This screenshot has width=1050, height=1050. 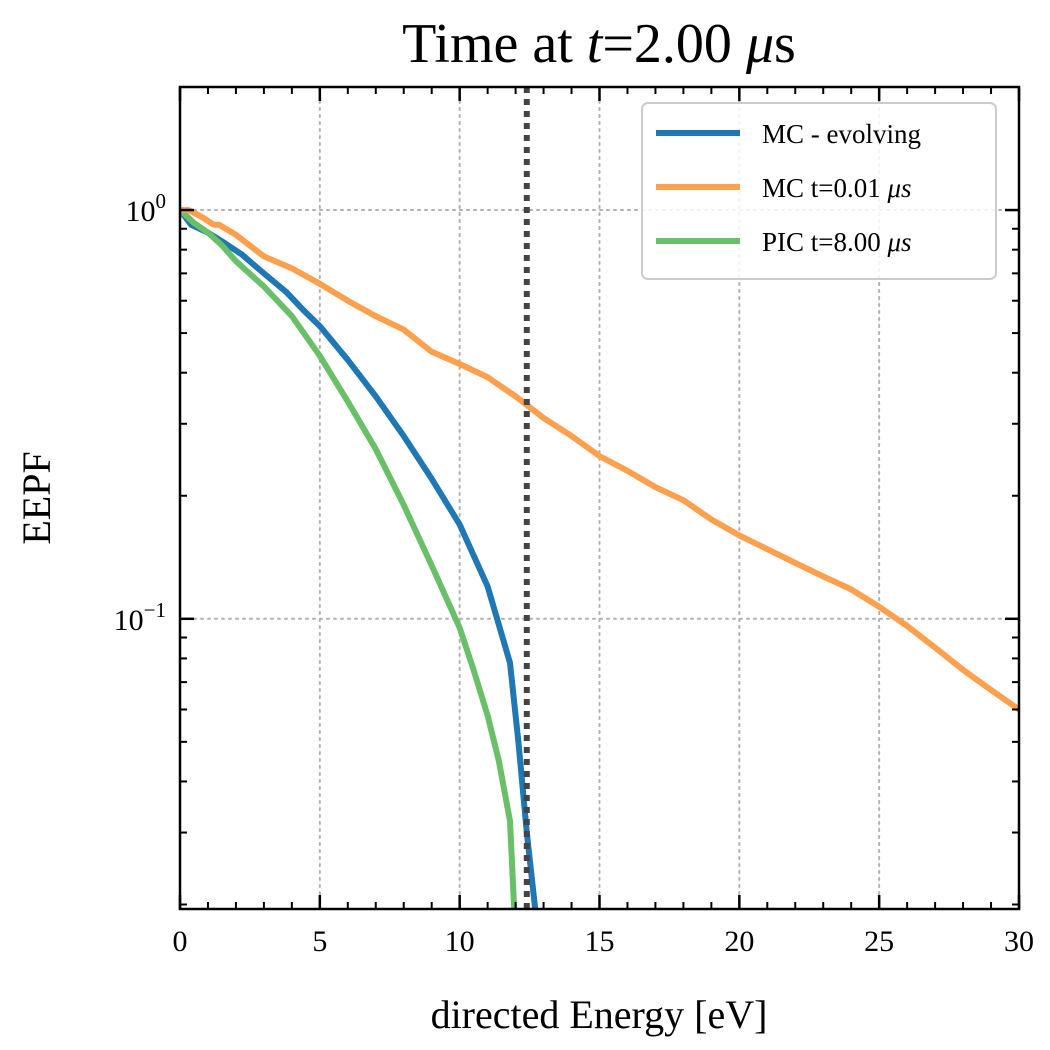 What do you see at coordinates (146, 208) in the screenshot?
I see `y-tick-label: 10⁰` at bounding box center [146, 208].